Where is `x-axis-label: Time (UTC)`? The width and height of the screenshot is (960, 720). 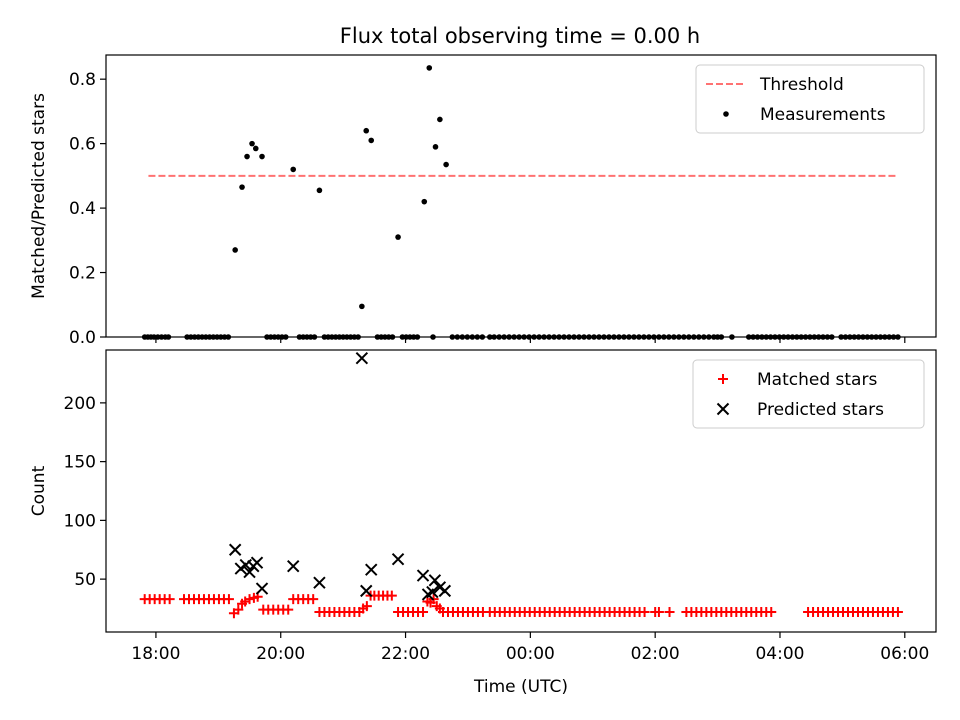 x-axis-label: Time (UTC) is located at coordinates (520, 687).